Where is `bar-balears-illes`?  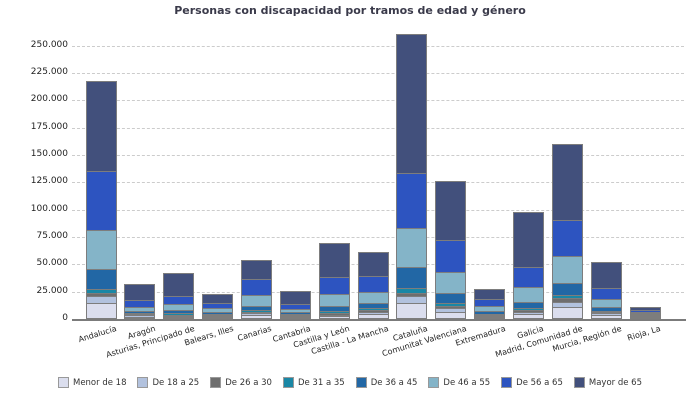
bar-balears-illes is located at coordinates (218, 306).